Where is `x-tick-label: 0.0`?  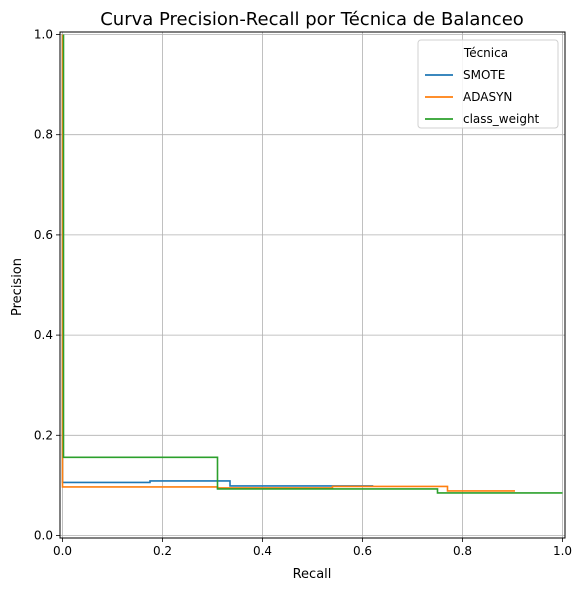
x-tick-label: 0.0 is located at coordinates (62, 551).